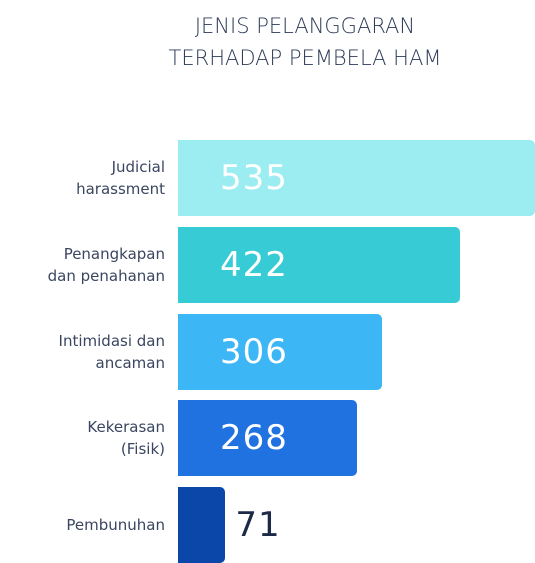  What do you see at coordinates (254, 351) in the screenshot?
I see `value-label: 306` at bounding box center [254, 351].